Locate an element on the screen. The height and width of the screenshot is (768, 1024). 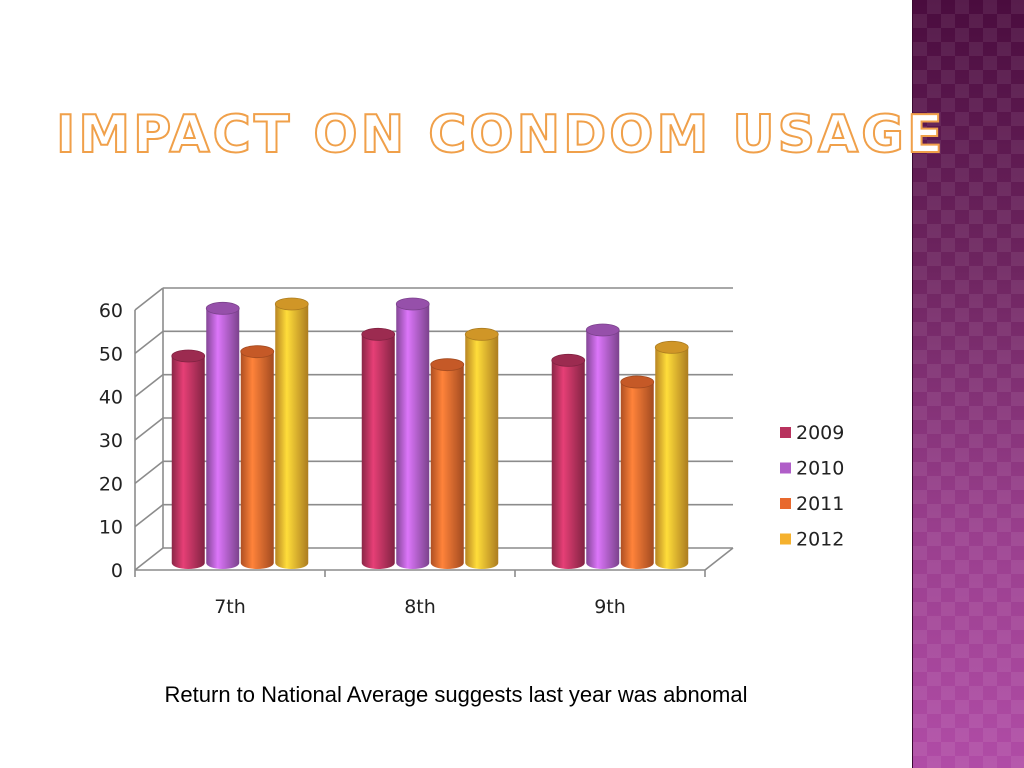
y-tick-label: 20 is located at coordinates (111, 484).